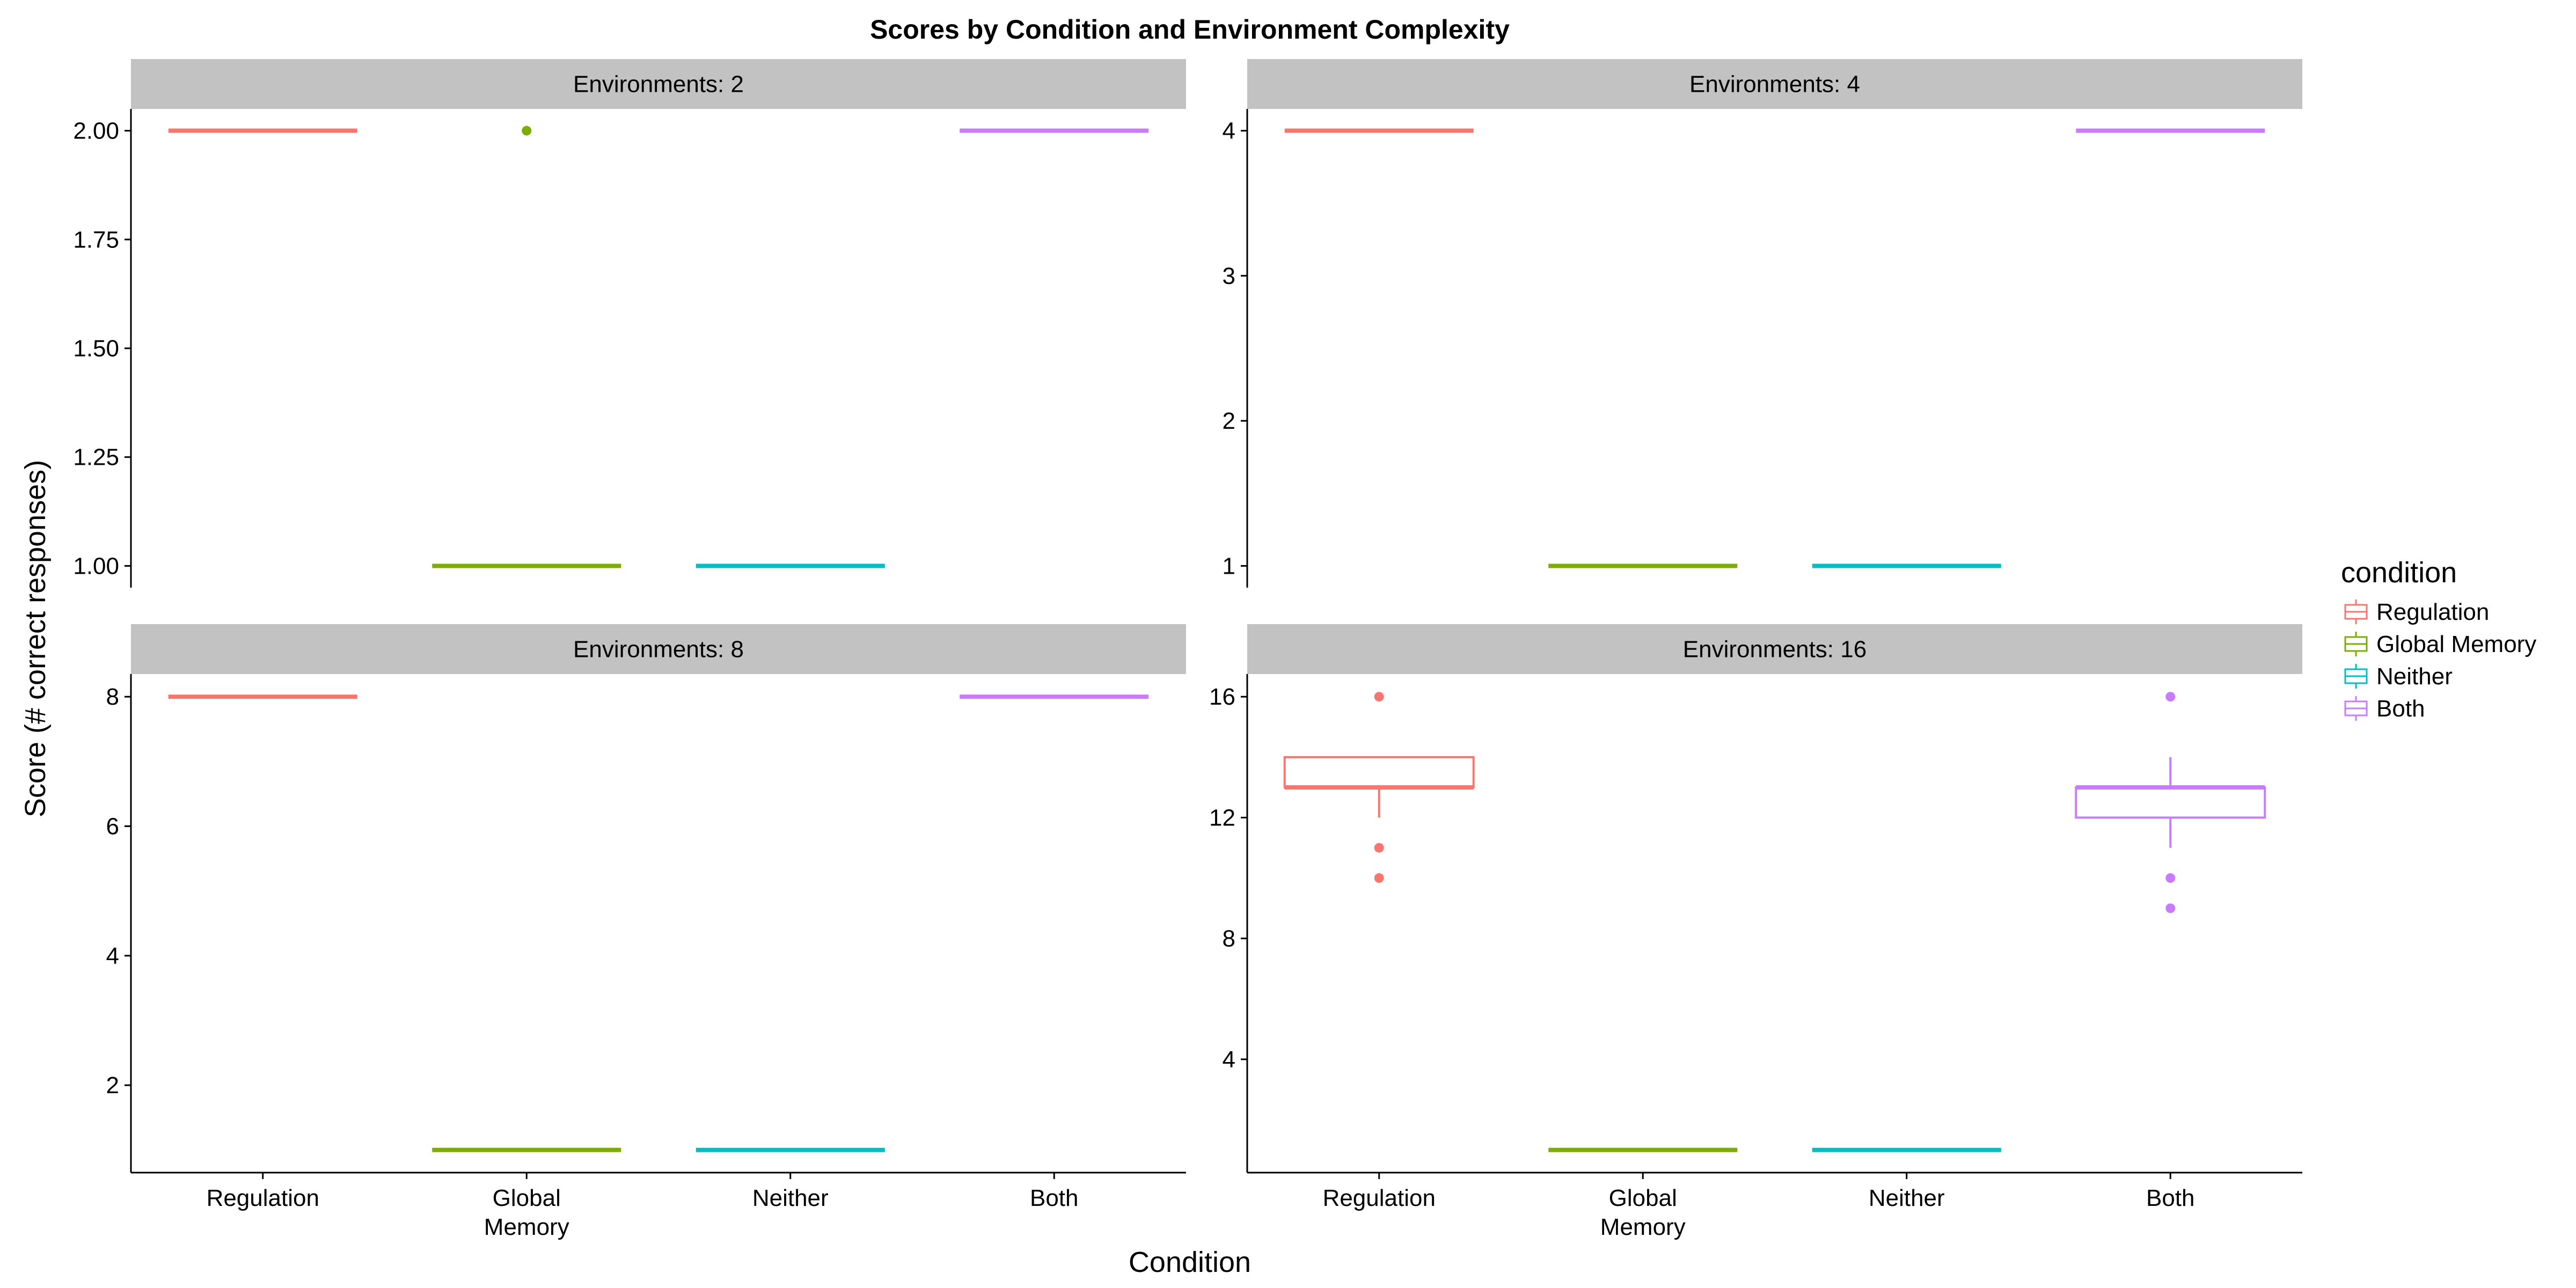 This screenshot has height=1288, width=2576. Describe the element at coordinates (2400, 709) in the screenshot. I see `legend-label: Both` at that location.